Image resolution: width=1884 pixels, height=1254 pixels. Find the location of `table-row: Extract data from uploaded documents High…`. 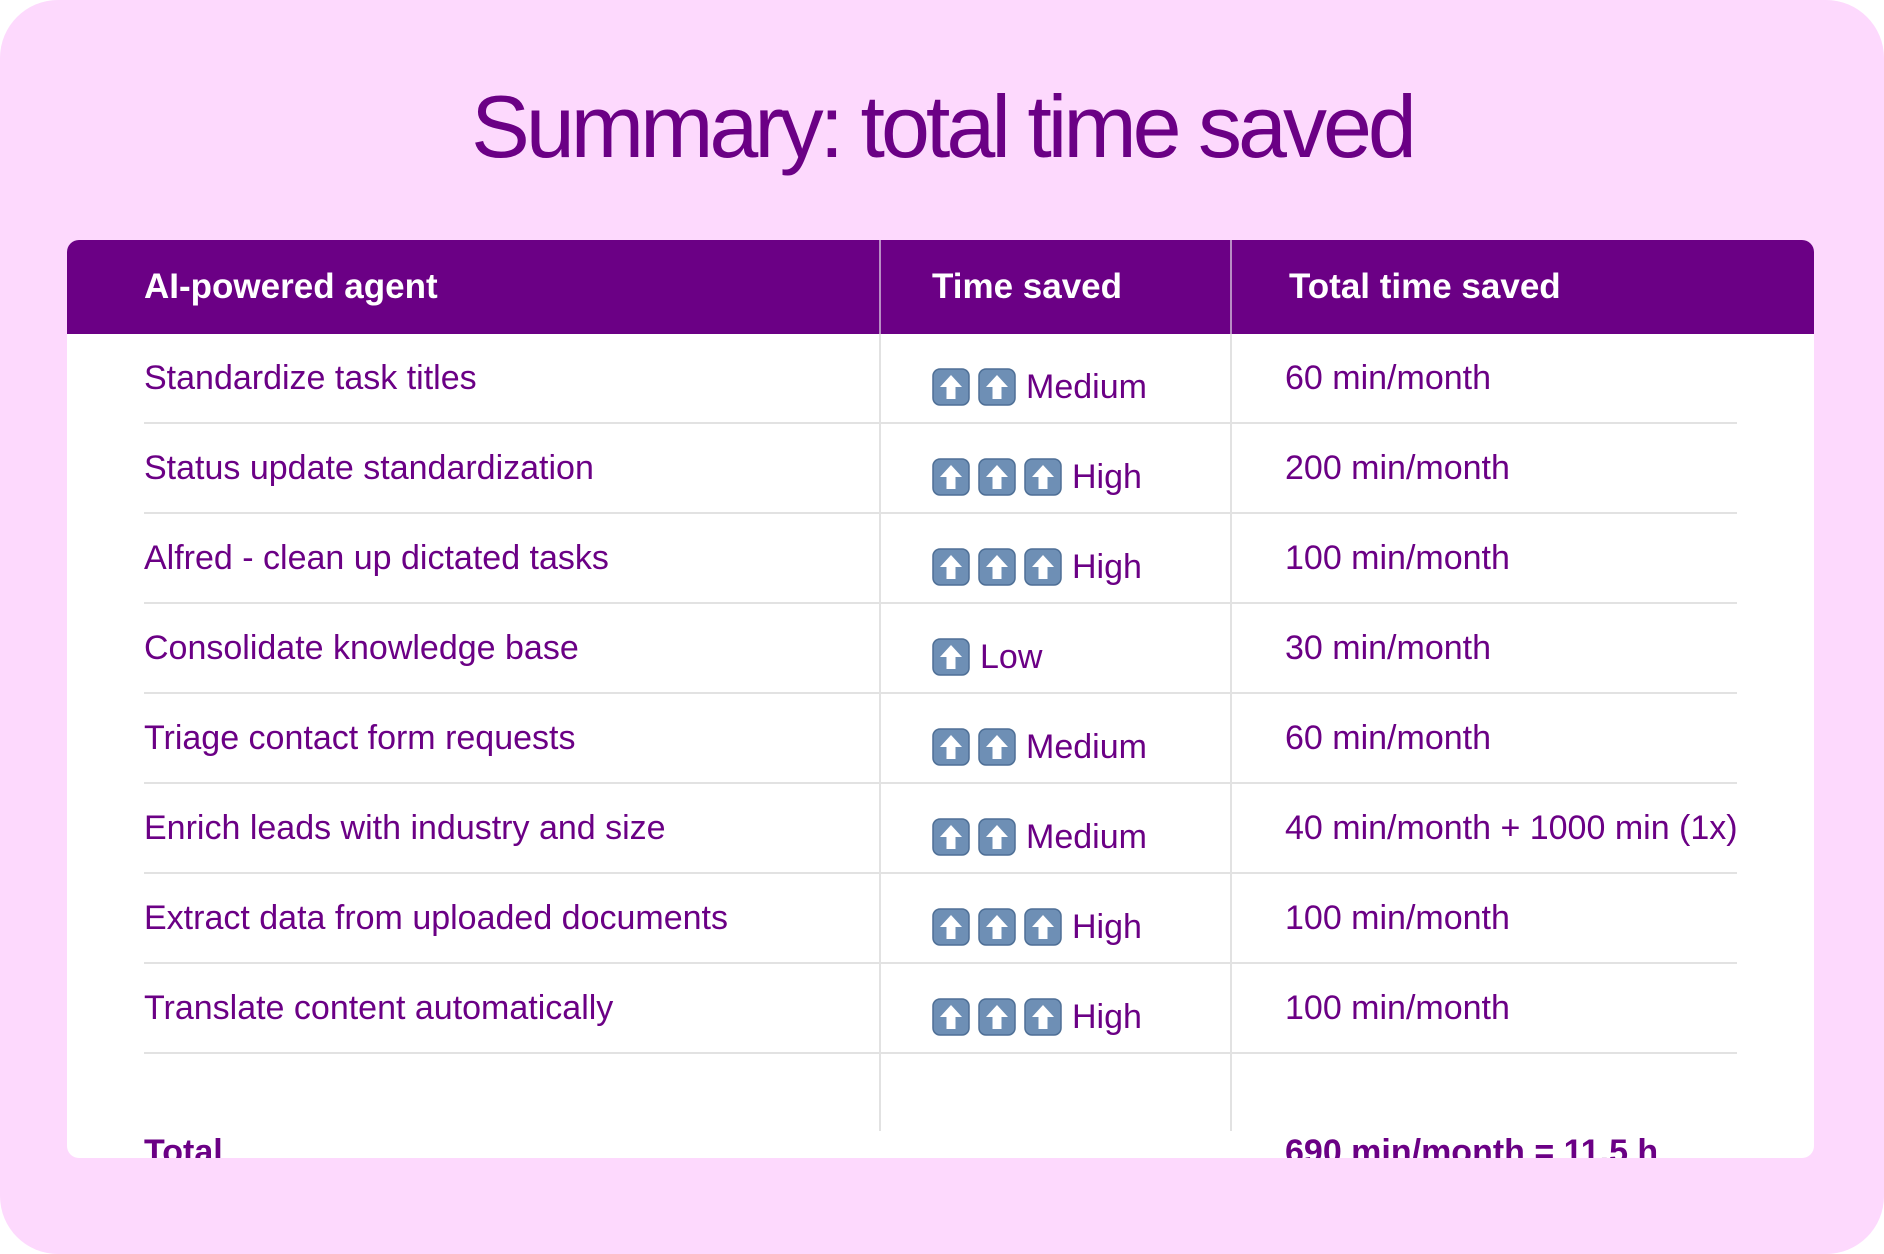

table-row: Extract data from uploaded documents High… is located at coordinates (940, 919).